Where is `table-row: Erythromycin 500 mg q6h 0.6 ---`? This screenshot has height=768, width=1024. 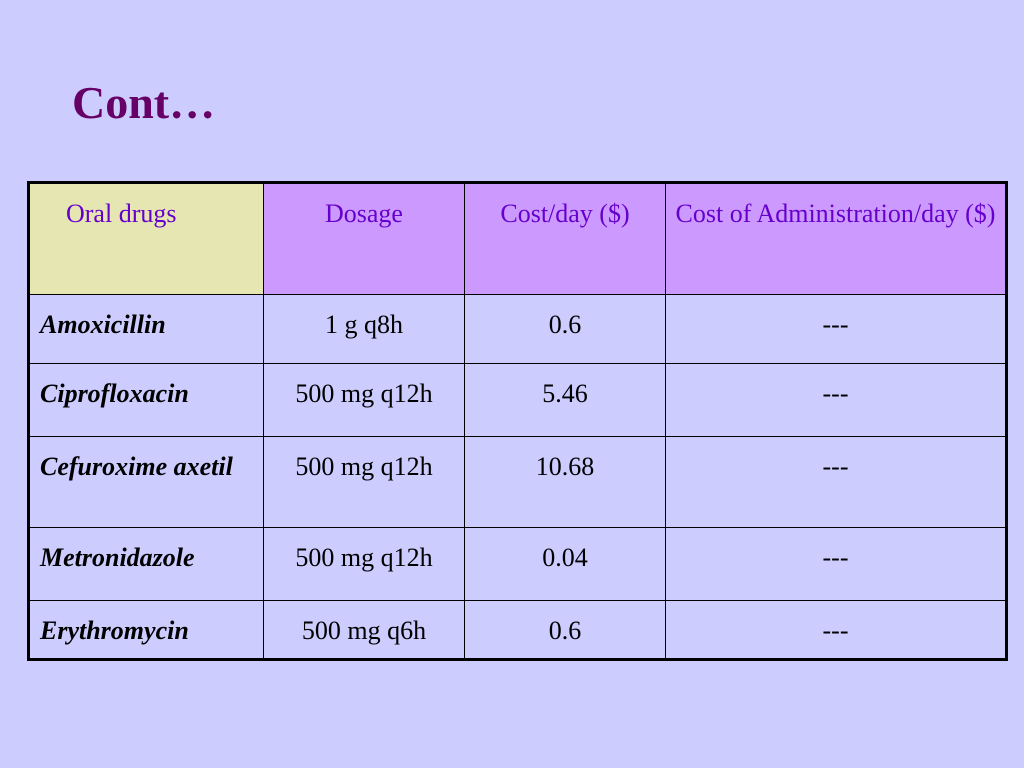
table-row: Erythromycin 500 mg q6h 0.6 --- is located at coordinates (517, 630).